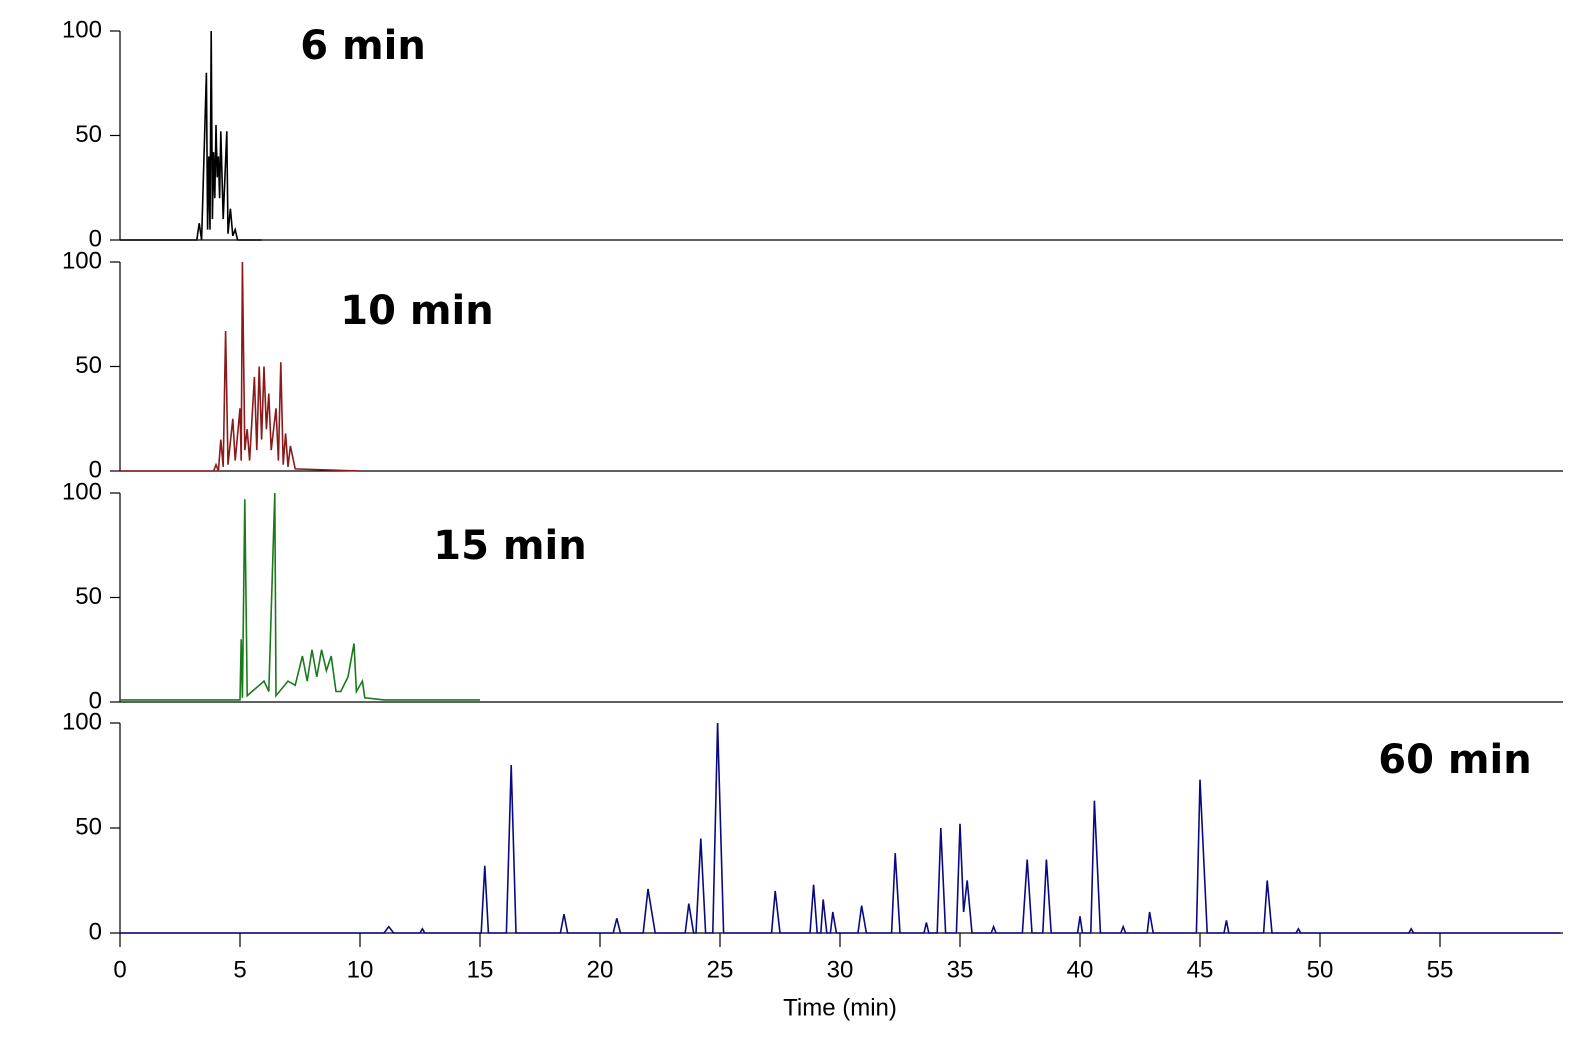 The image size is (1579, 1052). I want to click on annotation: 60 min, so click(1454, 760).